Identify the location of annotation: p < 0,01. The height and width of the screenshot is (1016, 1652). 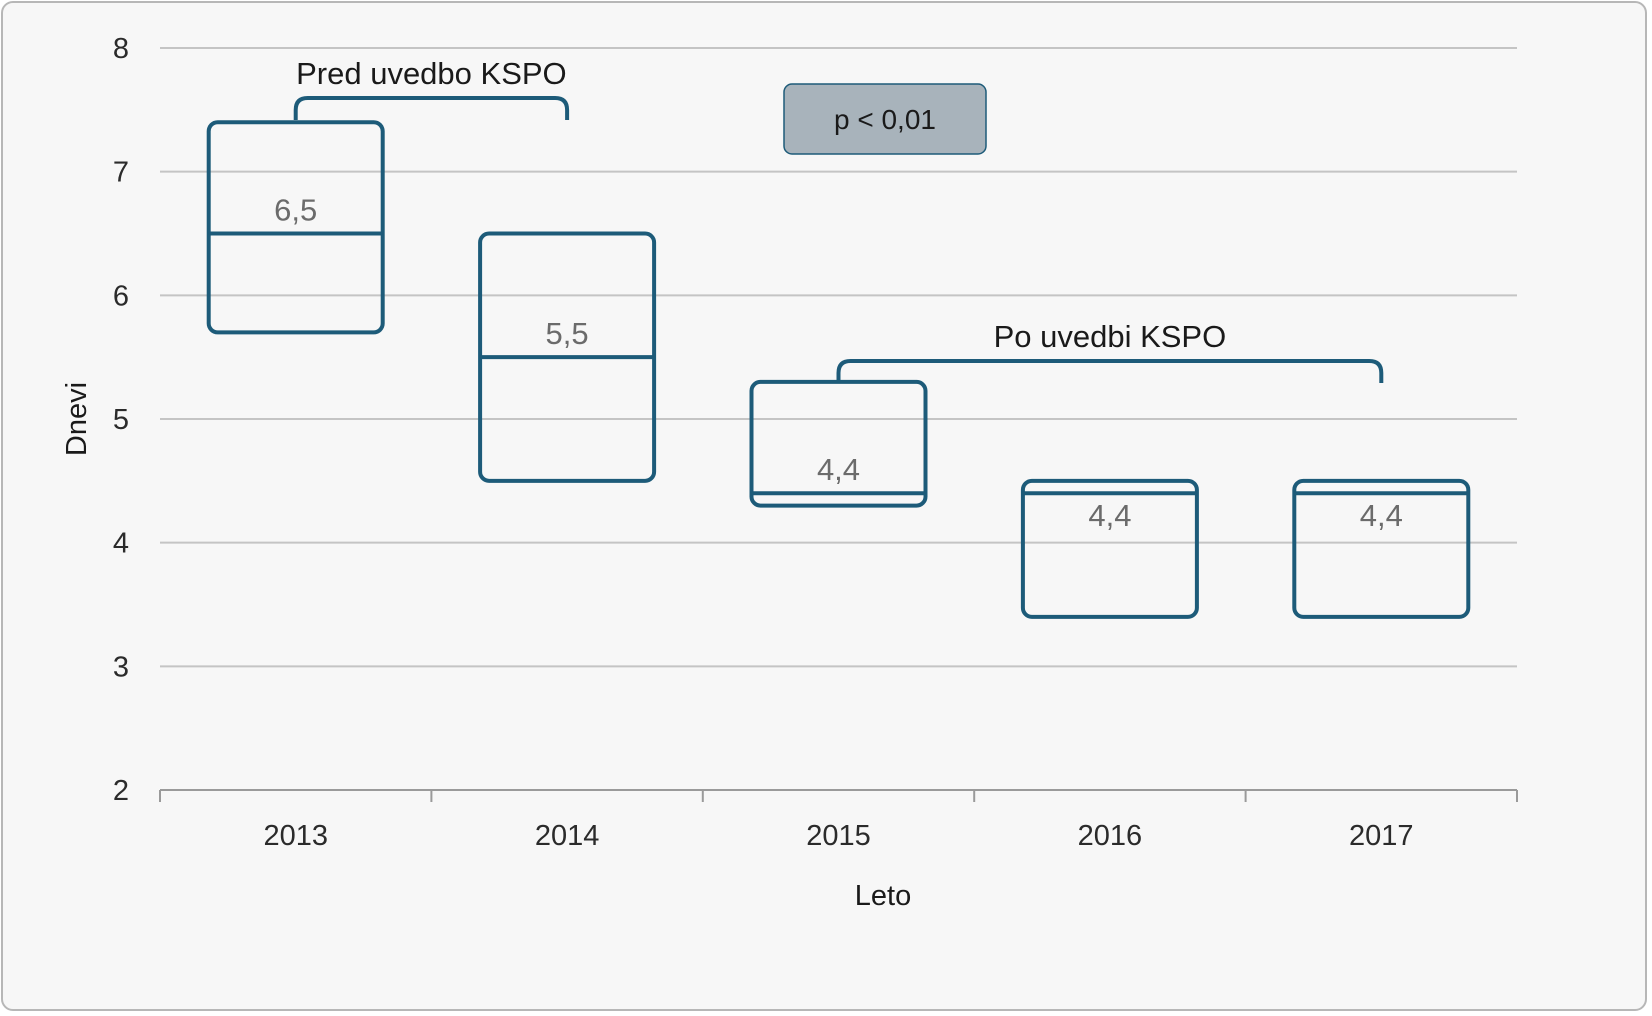
(885, 119).